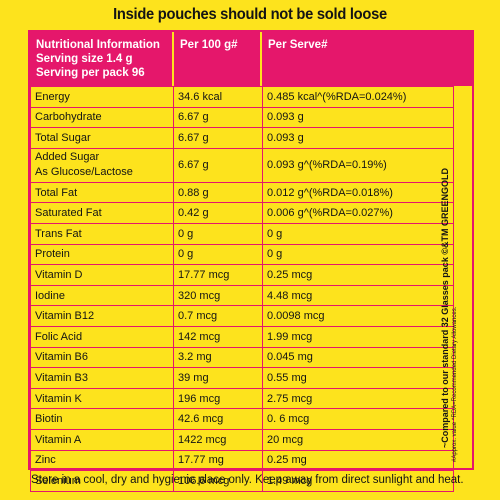 This screenshot has height=500, width=500. I want to click on table-row: Total Fat 0.88 g 0.012 g^(%RDA=0.018%), so click(242, 192).